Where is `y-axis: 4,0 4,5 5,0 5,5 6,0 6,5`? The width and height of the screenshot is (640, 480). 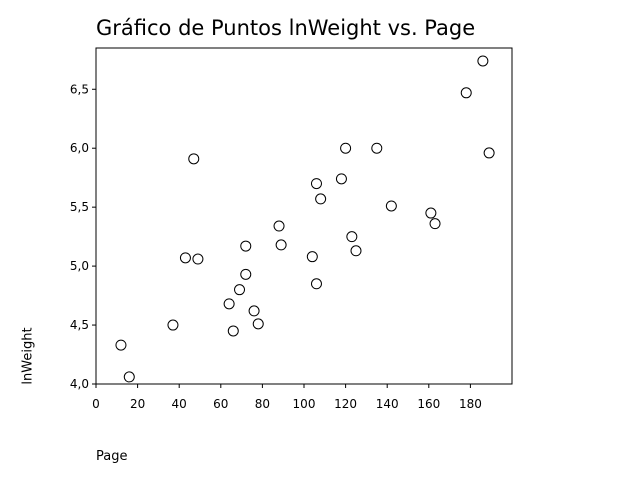 y-axis: 4,0 4,5 5,0 5,5 6,0 6,5 is located at coordinates (83, 236).